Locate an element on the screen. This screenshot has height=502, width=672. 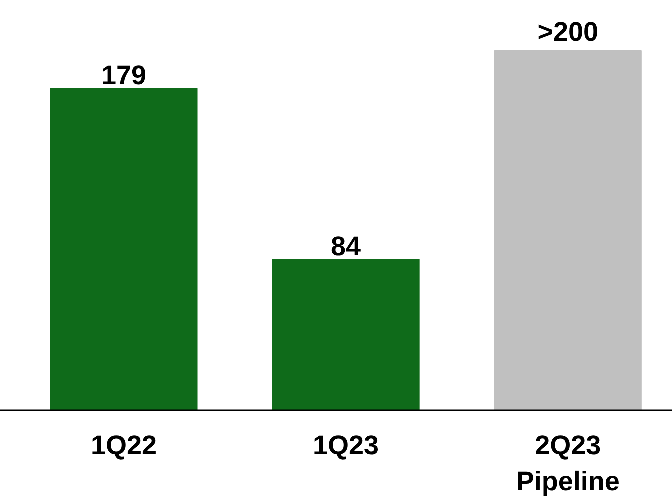
data-label: >200 is located at coordinates (568, 31).